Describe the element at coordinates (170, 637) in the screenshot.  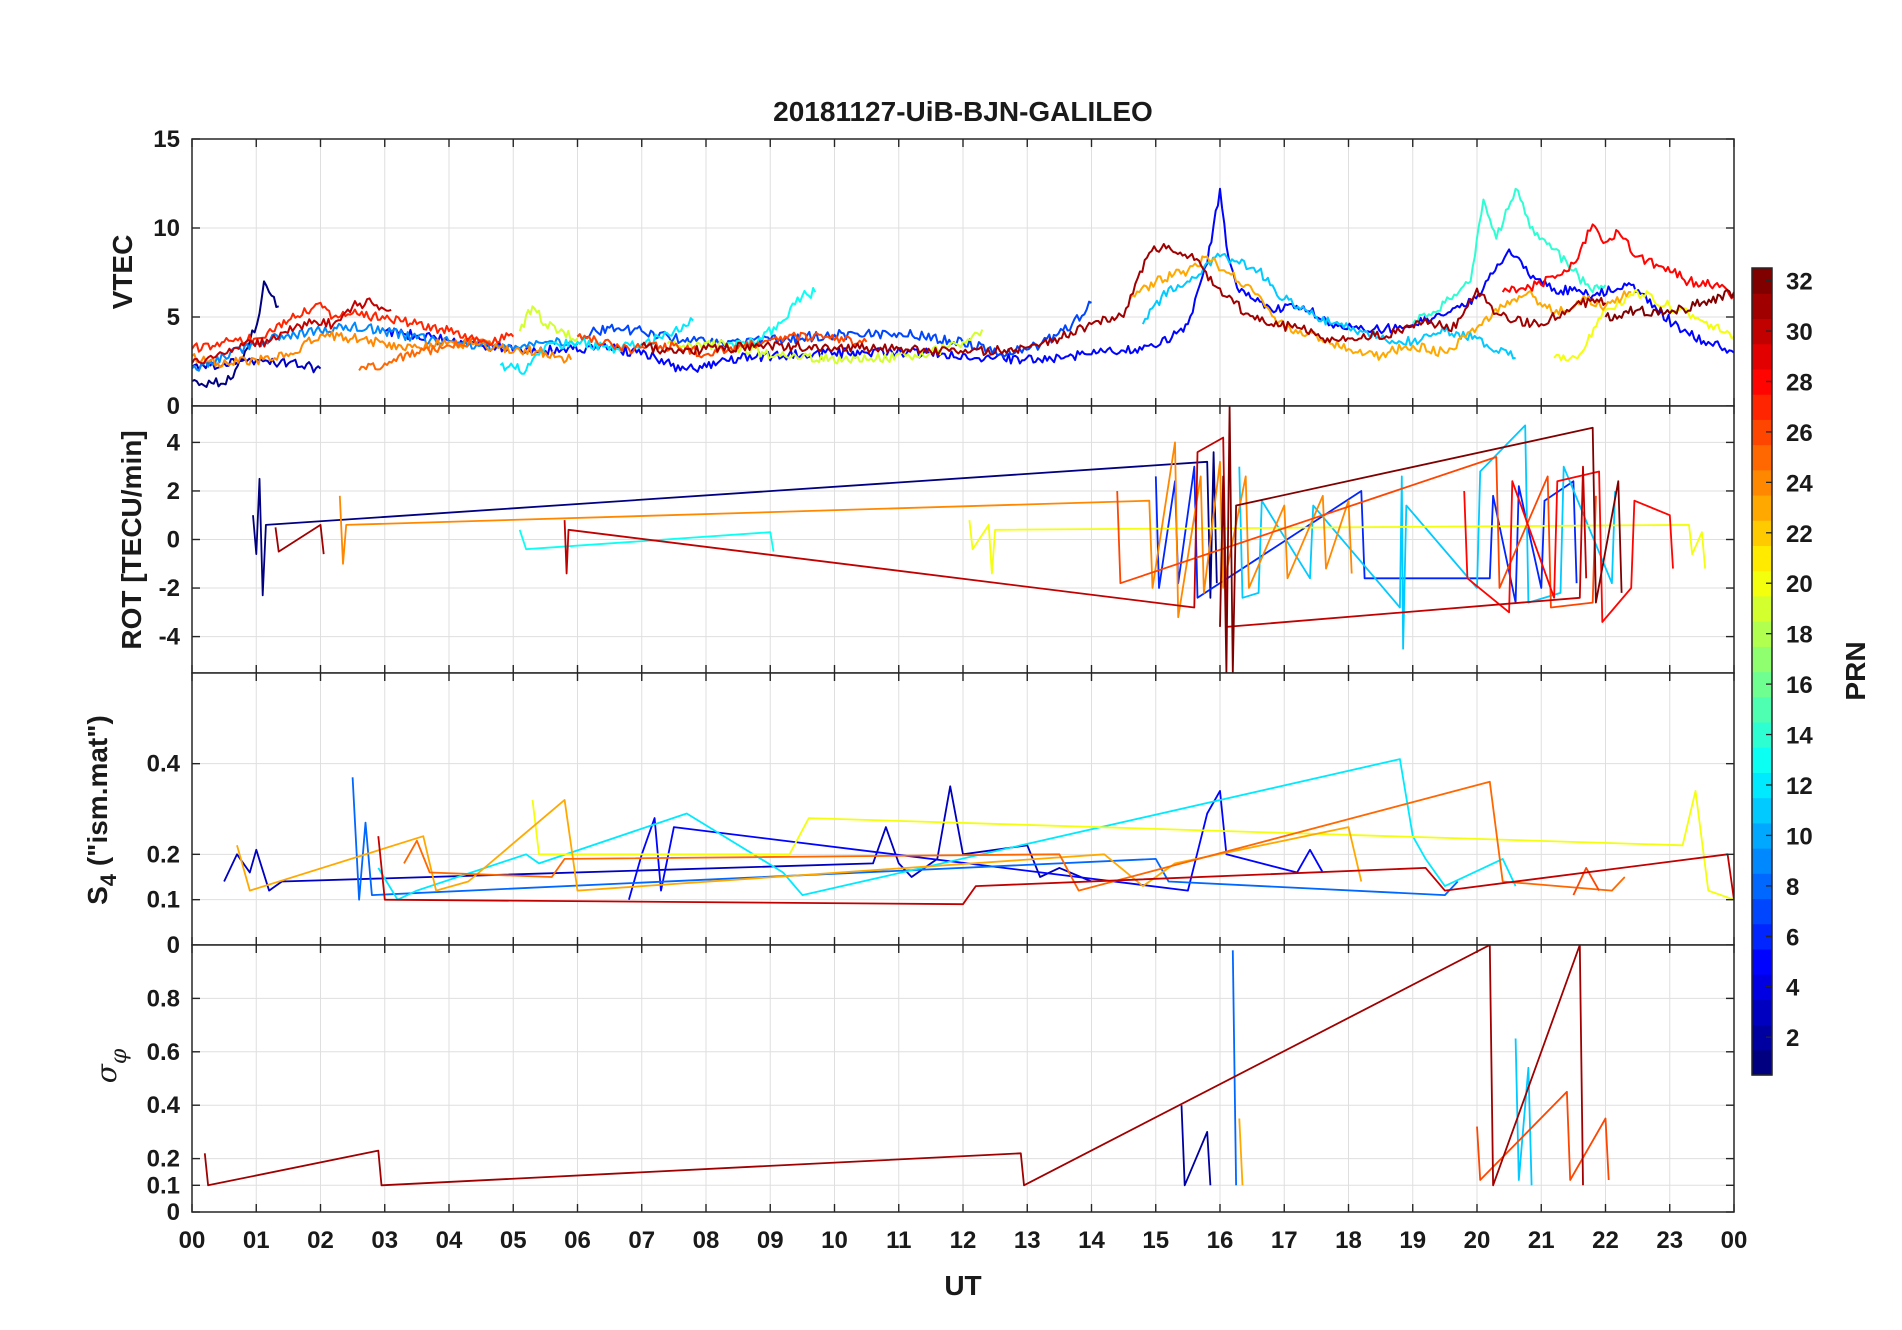
I see `y-tick-label: -4` at that location.